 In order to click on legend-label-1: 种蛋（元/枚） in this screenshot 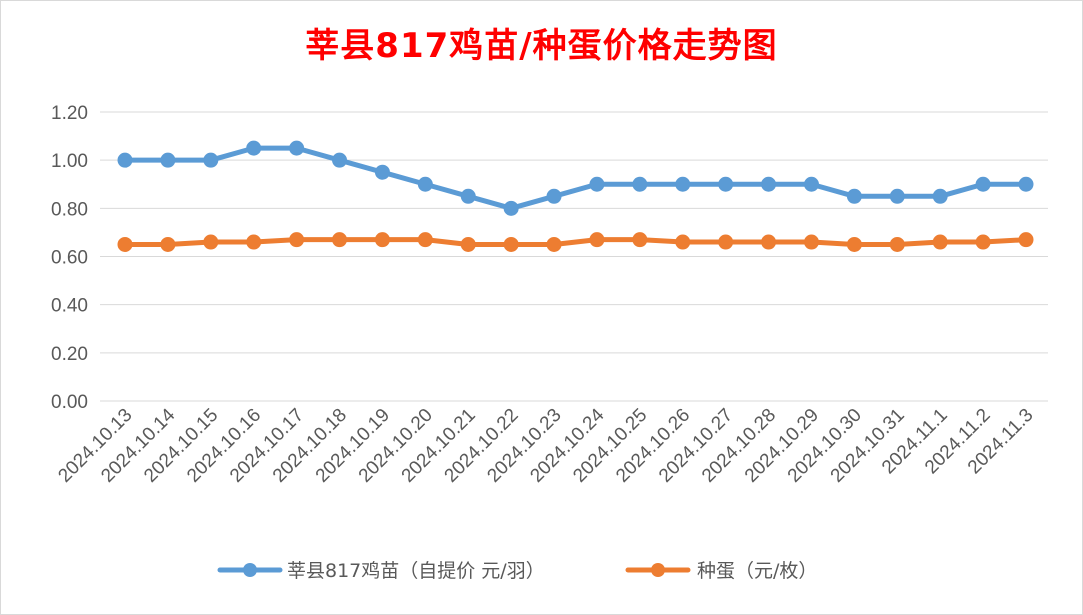, I will do `click(757, 571)`.